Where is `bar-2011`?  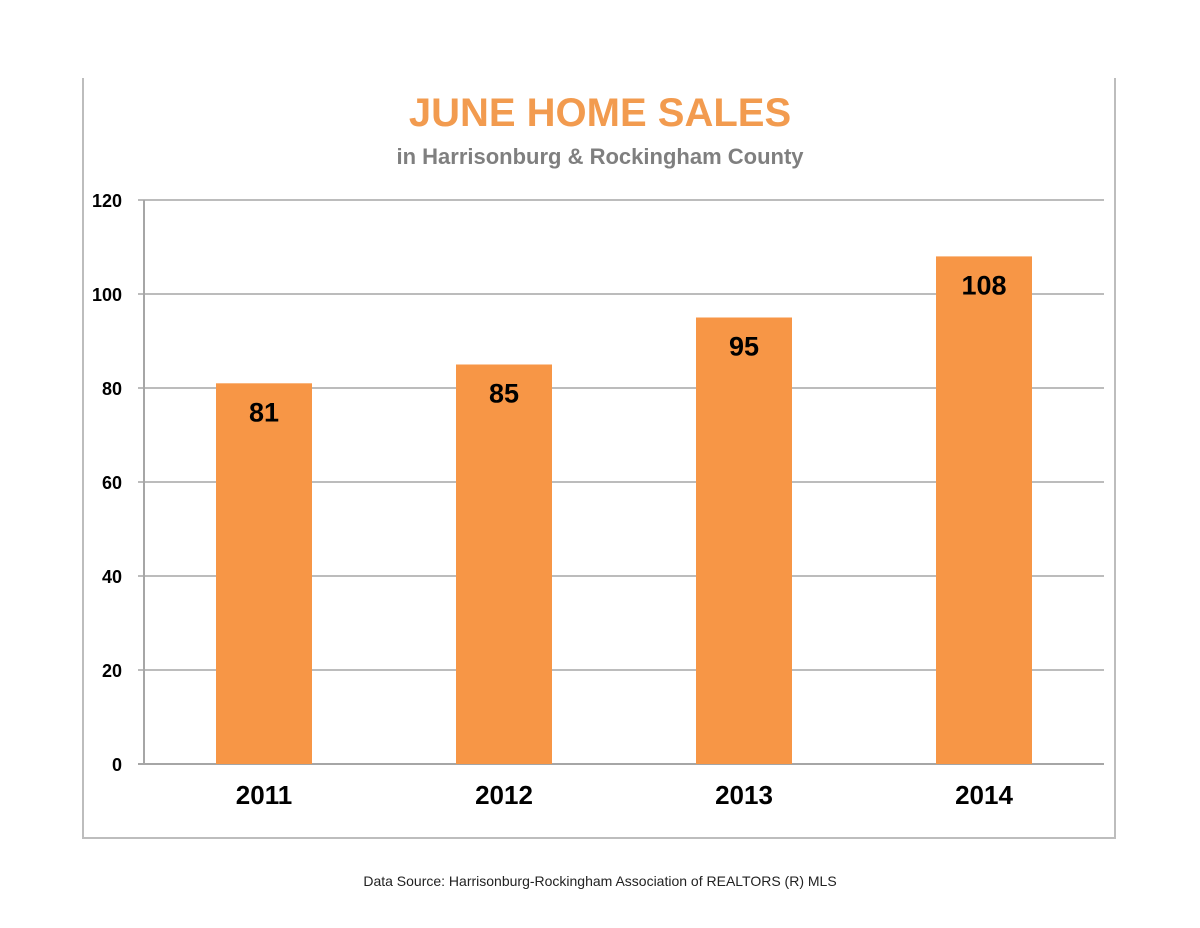
bar-2011 is located at coordinates (264, 573).